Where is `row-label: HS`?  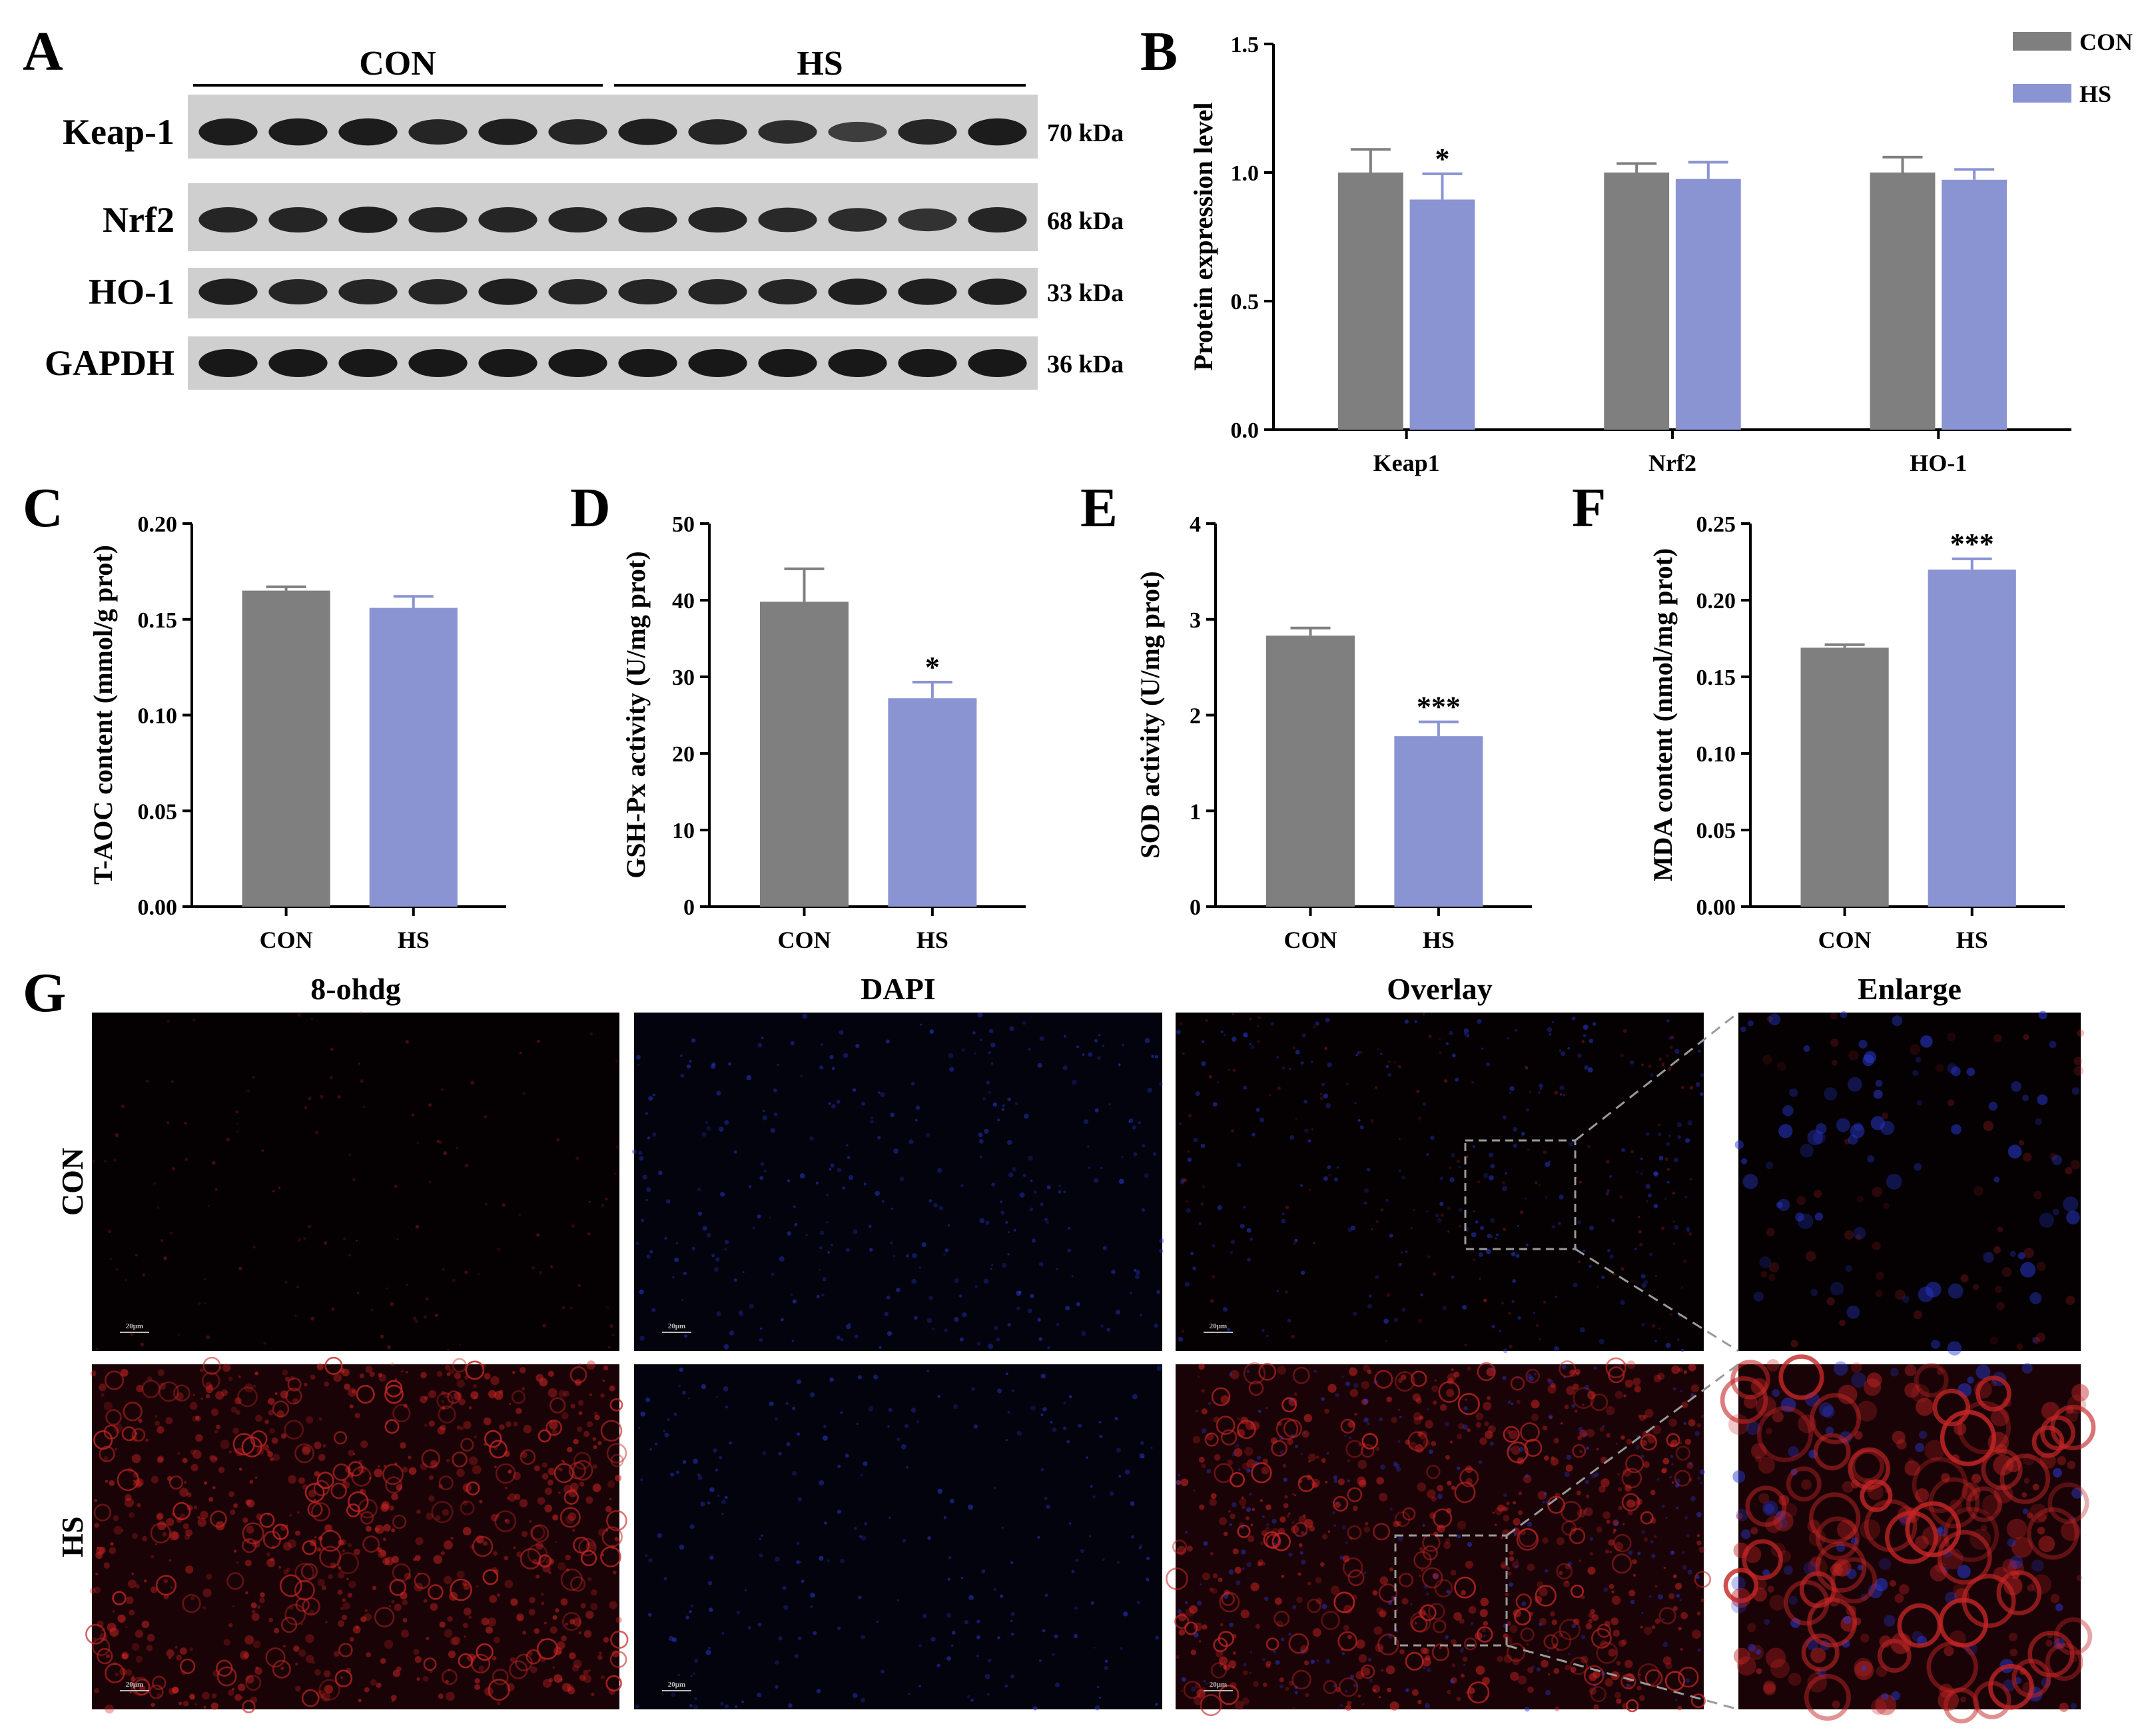
row-label: HS is located at coordinates (72, 1536).